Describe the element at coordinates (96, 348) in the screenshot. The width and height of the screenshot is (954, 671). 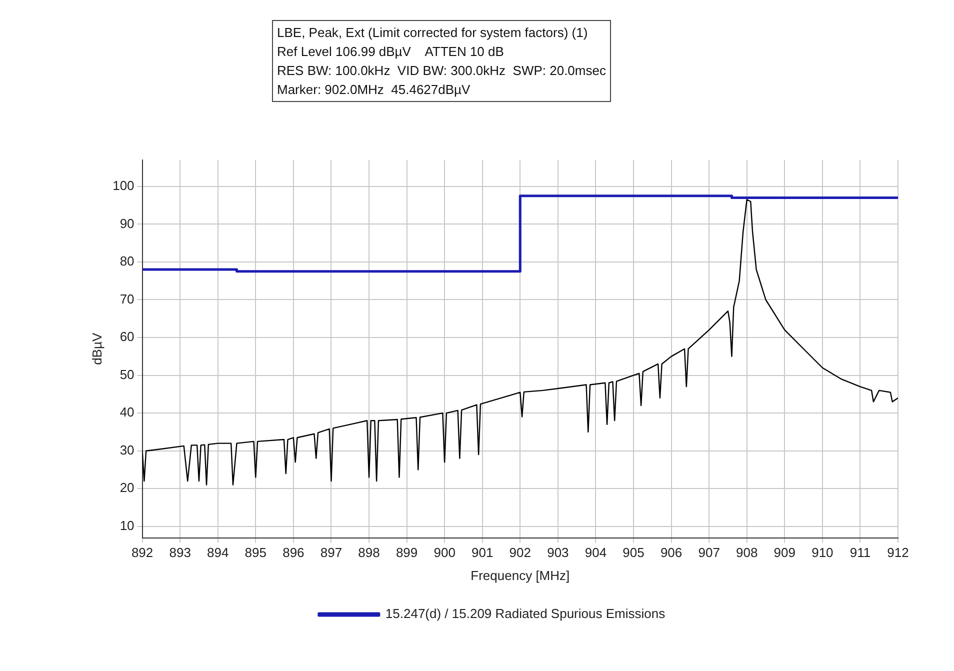
I see `y-axis-title: dBµV` at that location.